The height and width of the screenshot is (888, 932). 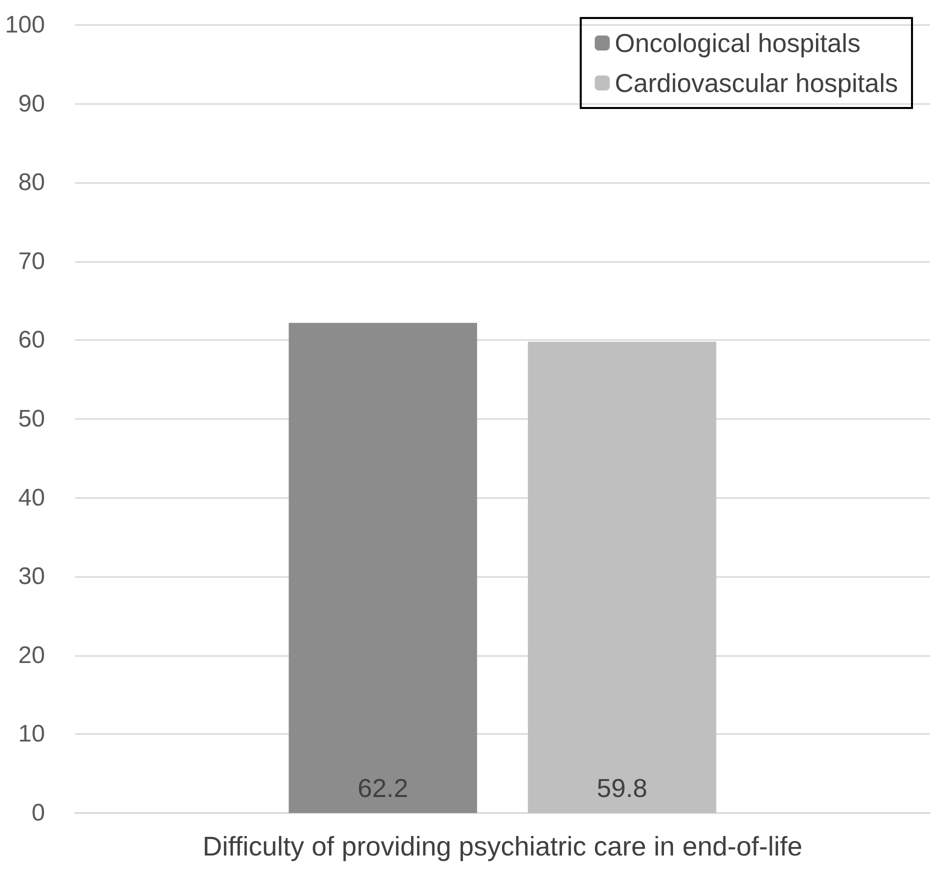 What do you see at coordinates (622, 788) in the screenshot?
I see `data-label: 59.8` at bounding box center [622, 788].